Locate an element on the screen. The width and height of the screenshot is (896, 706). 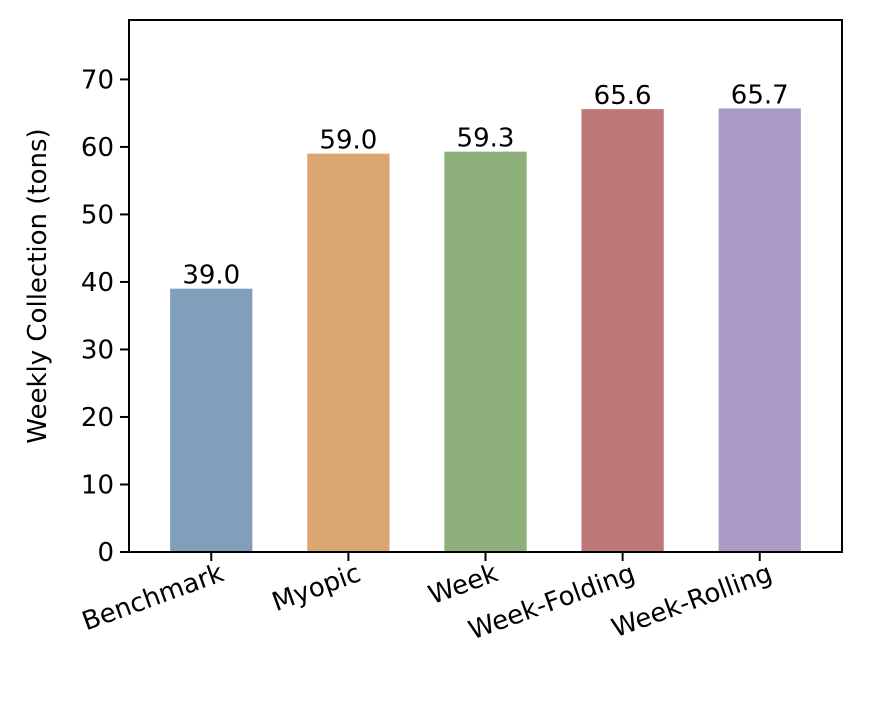
bar-benchmark is located at coordinates (211, 420).